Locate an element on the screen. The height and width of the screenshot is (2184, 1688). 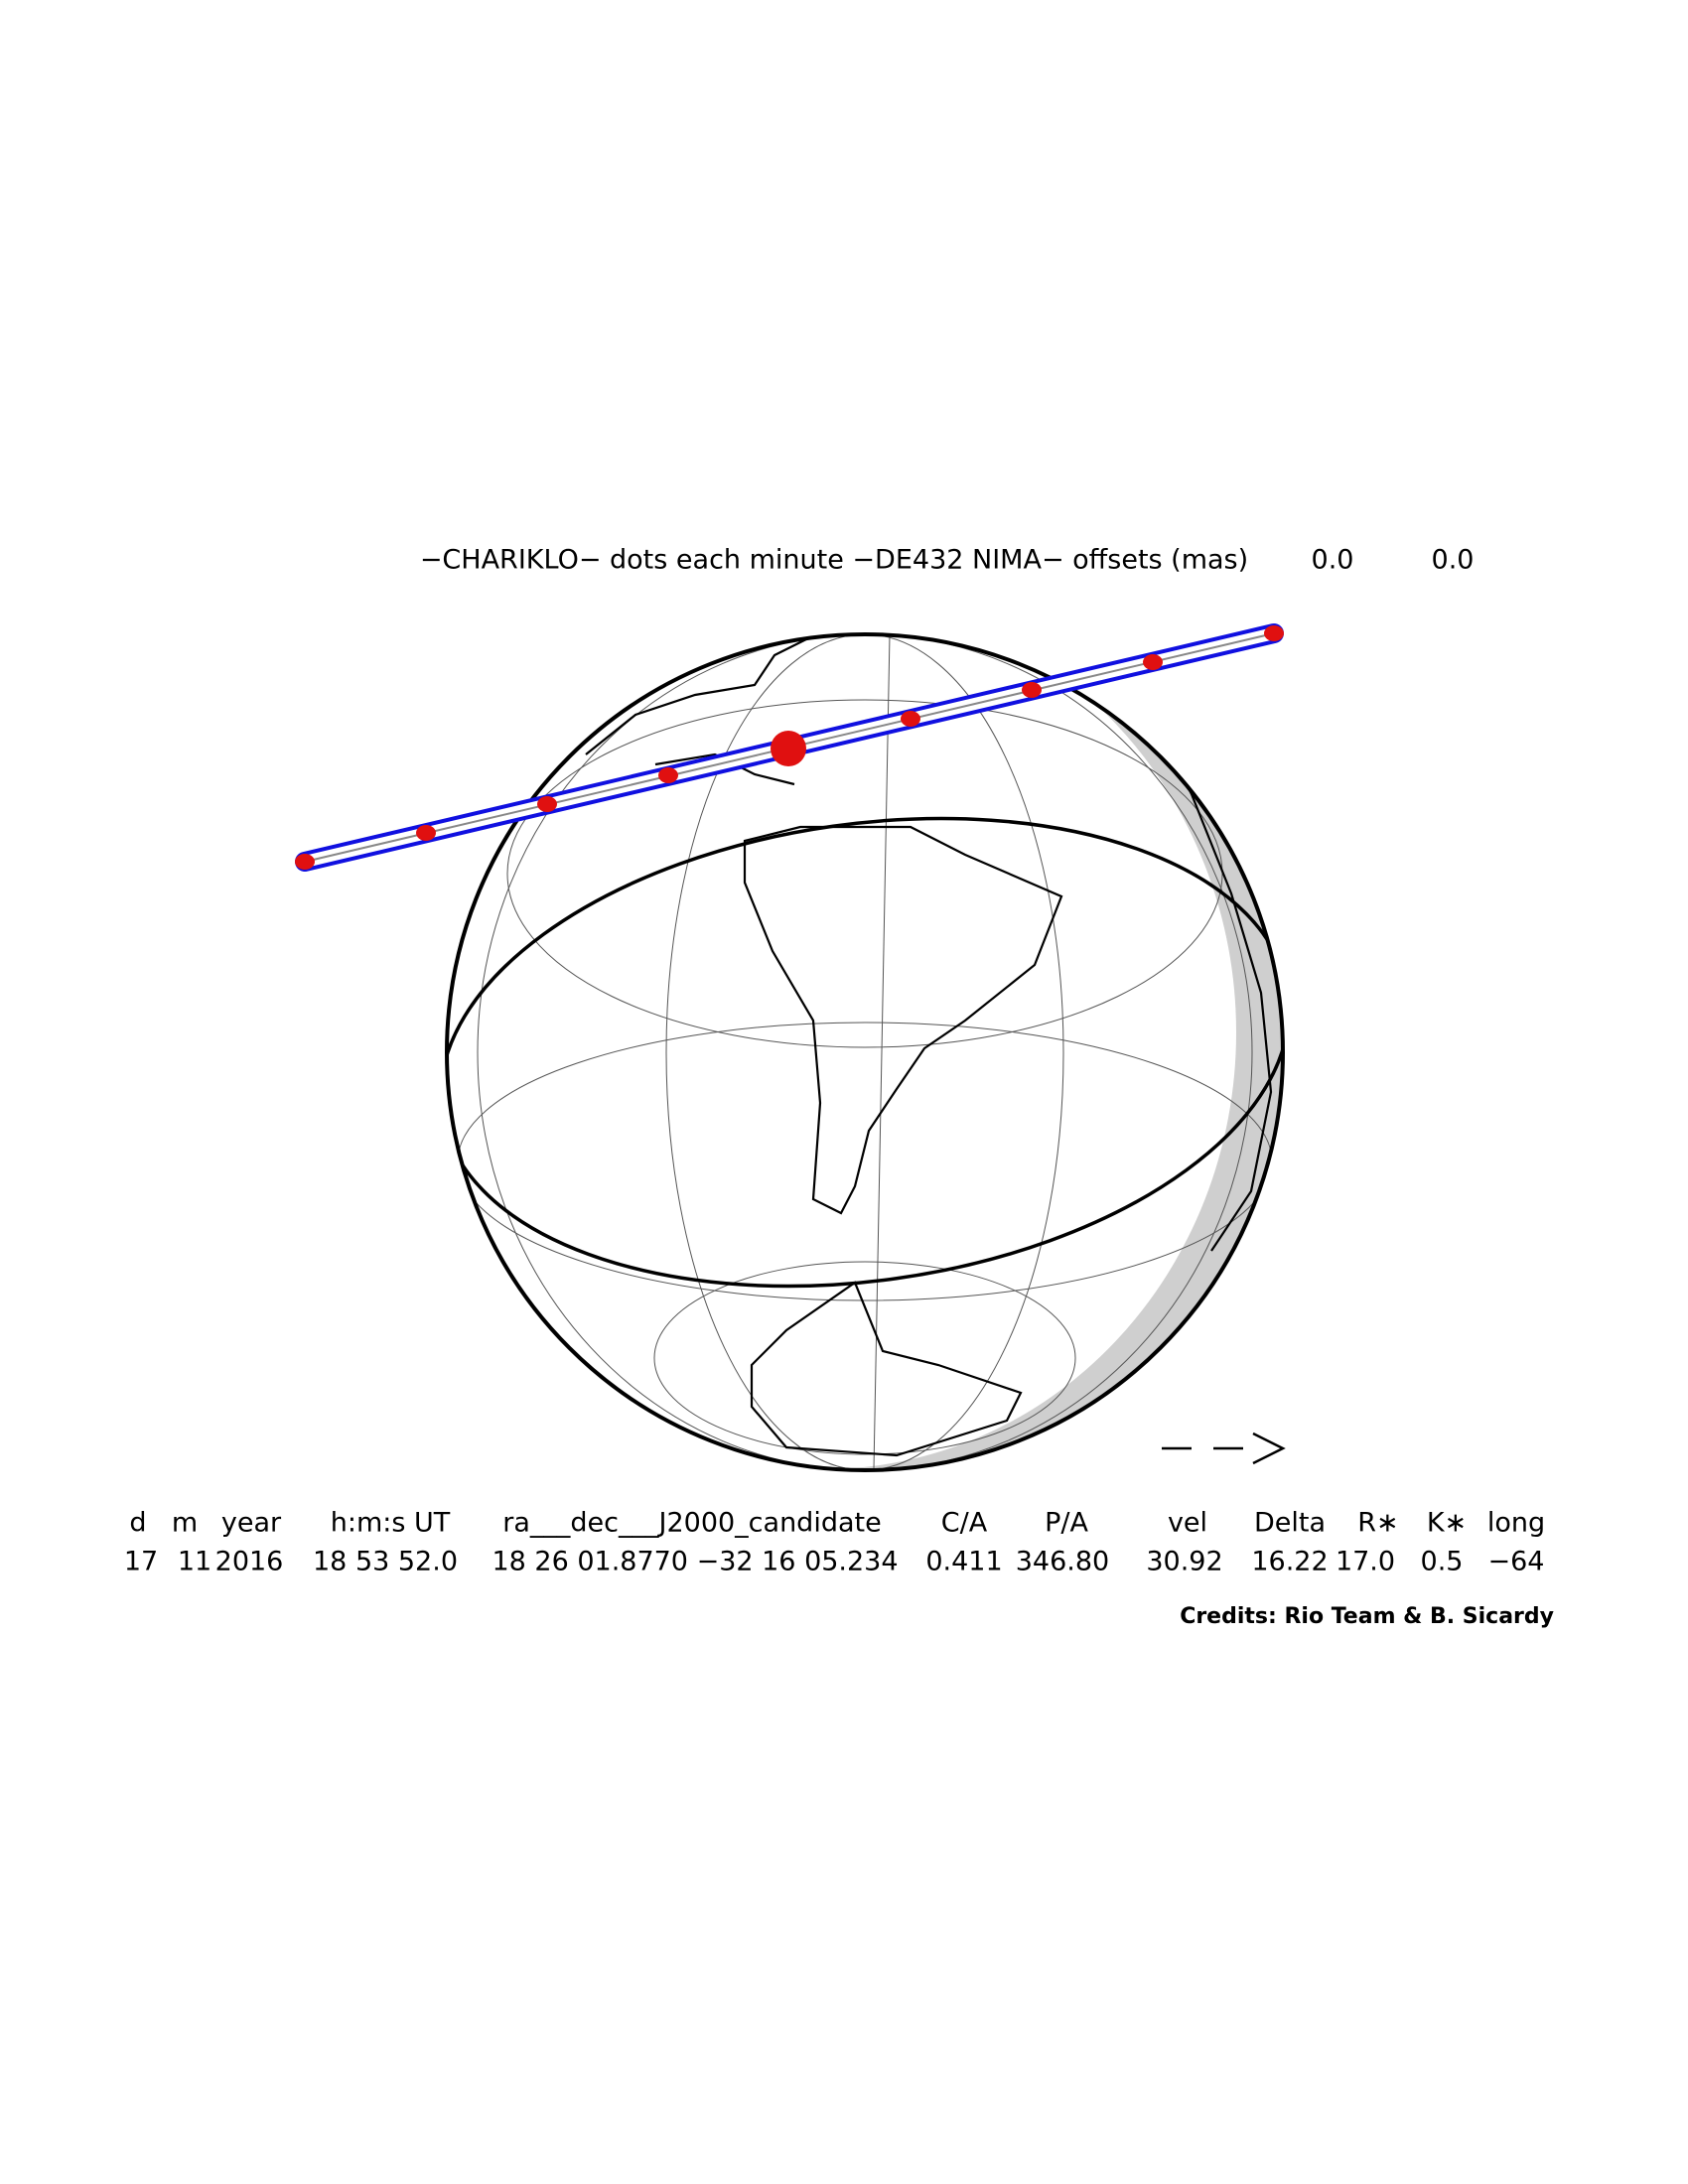
cell: 16.22 is located at coordinates (1289, 1562).